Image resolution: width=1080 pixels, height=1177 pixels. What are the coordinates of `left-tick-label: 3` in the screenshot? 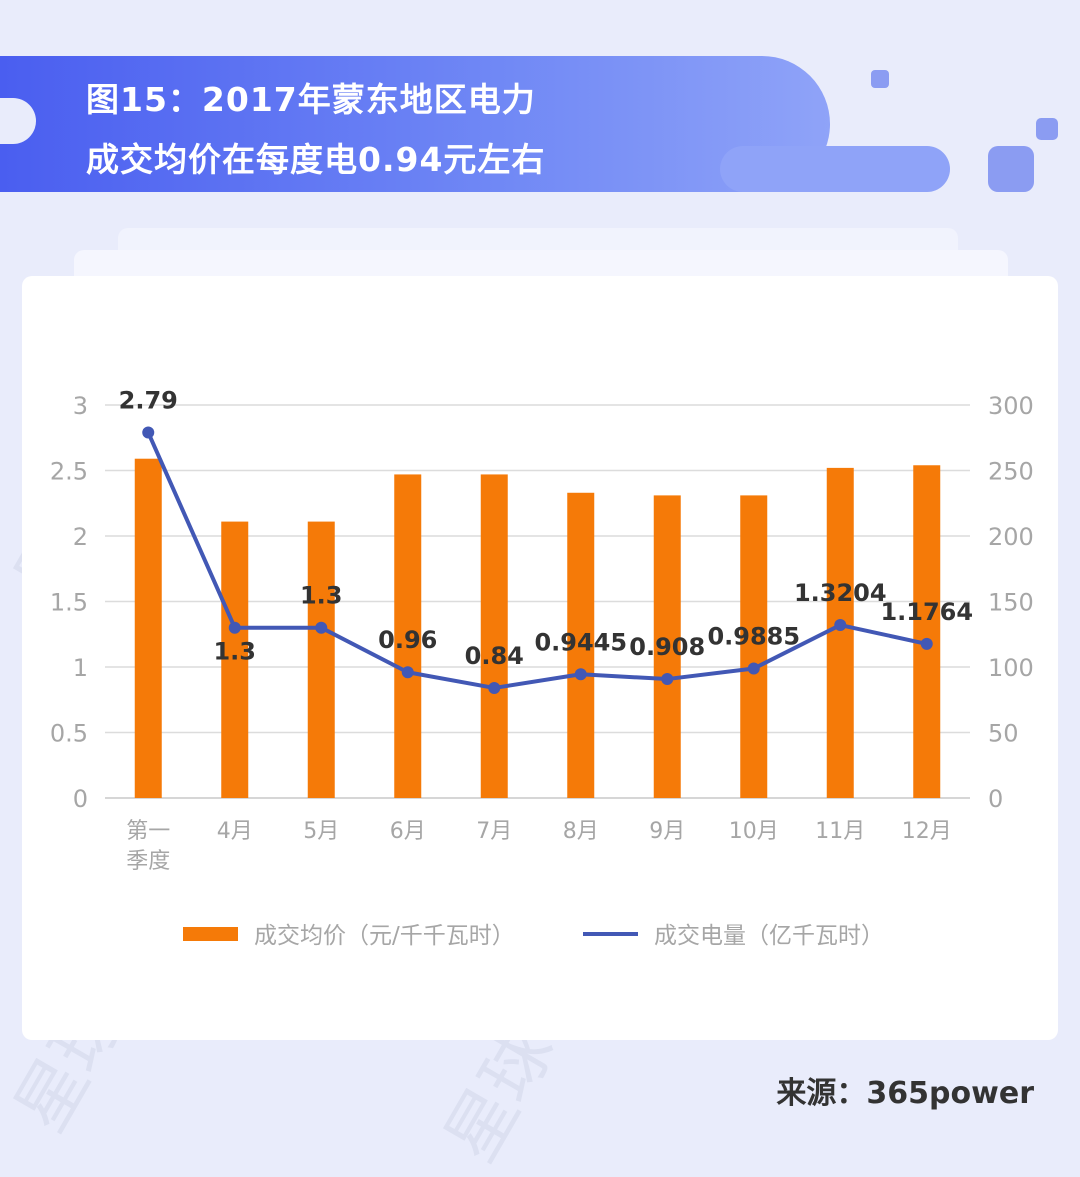 It's located at (80, 406).